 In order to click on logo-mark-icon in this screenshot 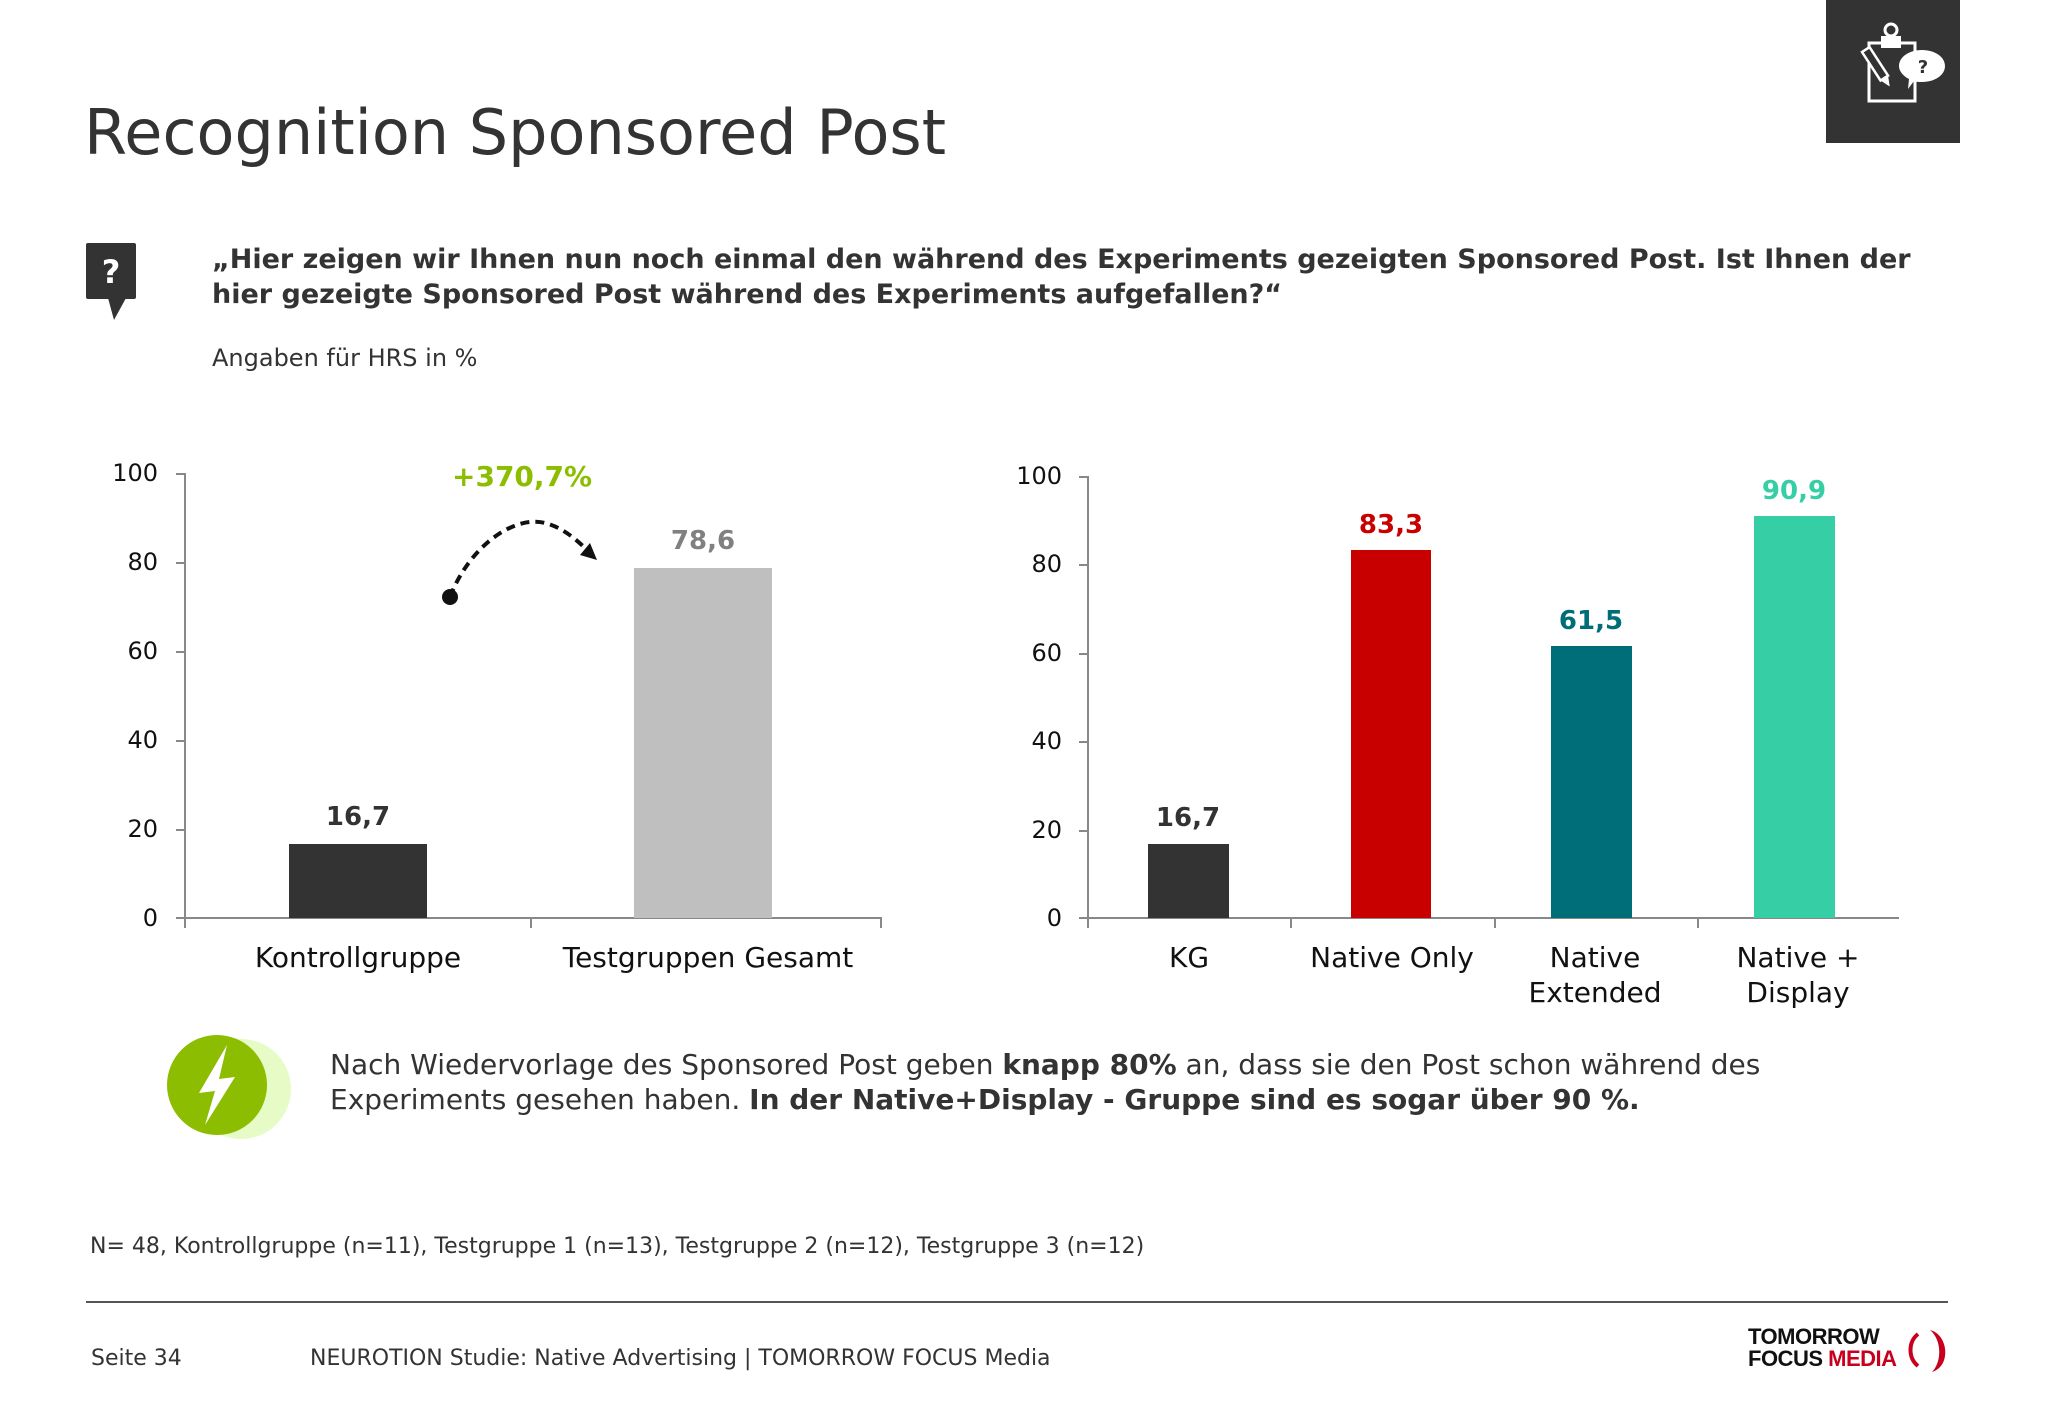, I will do `click(1927, 1351)`.